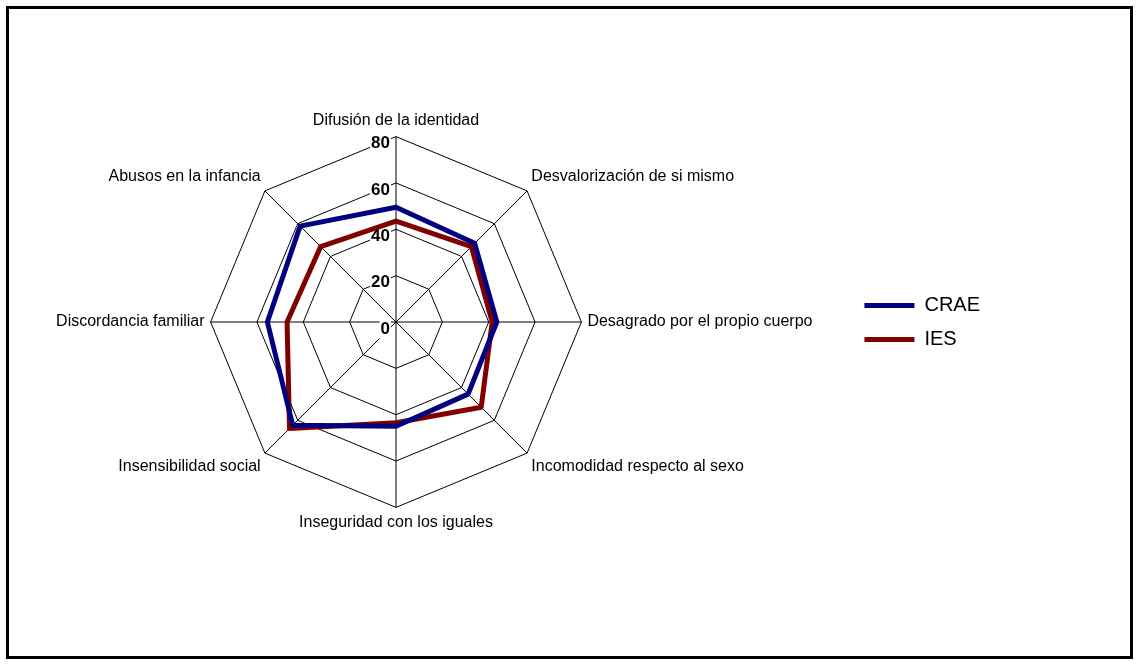 The width and height of the screenshot is (1143, 669). What do you see at coordinates (380, 235) in the screenshot?
I see `y-tick-label: 40` at bounding box center [380, 235].